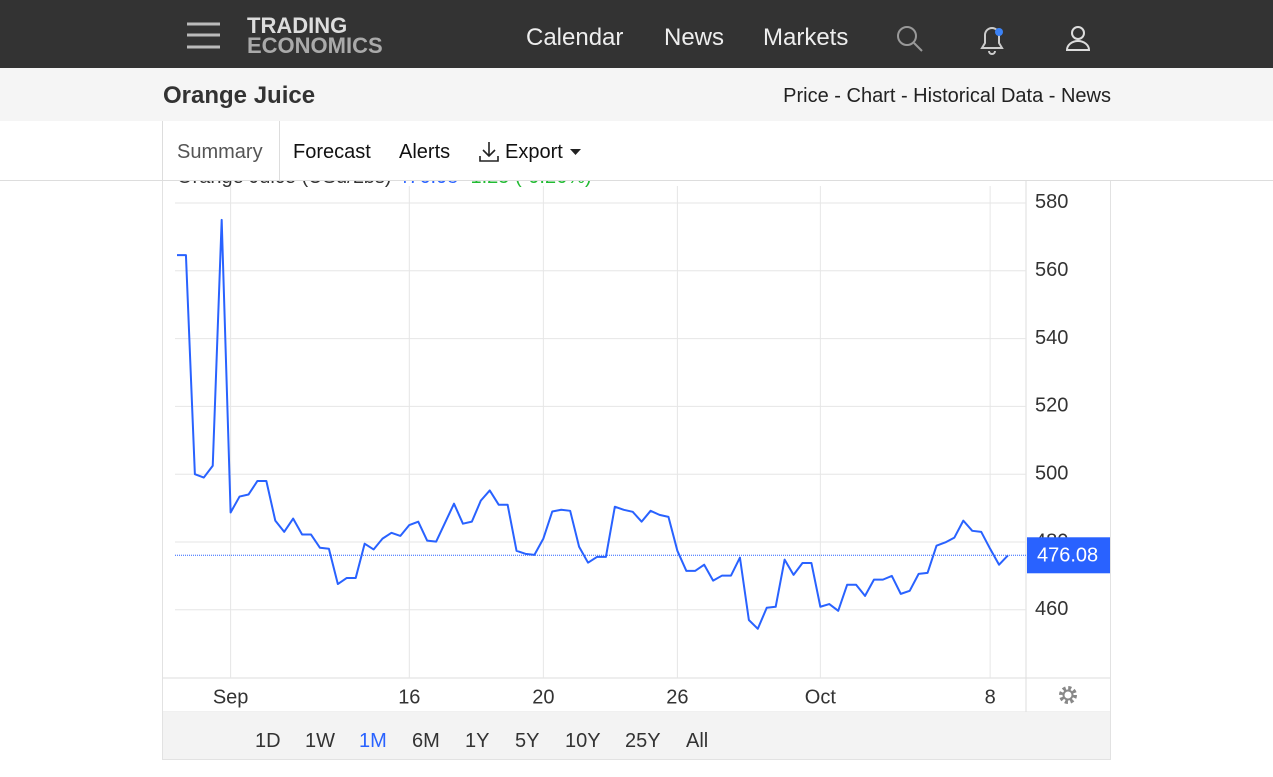  What do you see at coordinates (697, 741) in the screenshot?
I see `range-button: All` at bounding box center [697, 741].